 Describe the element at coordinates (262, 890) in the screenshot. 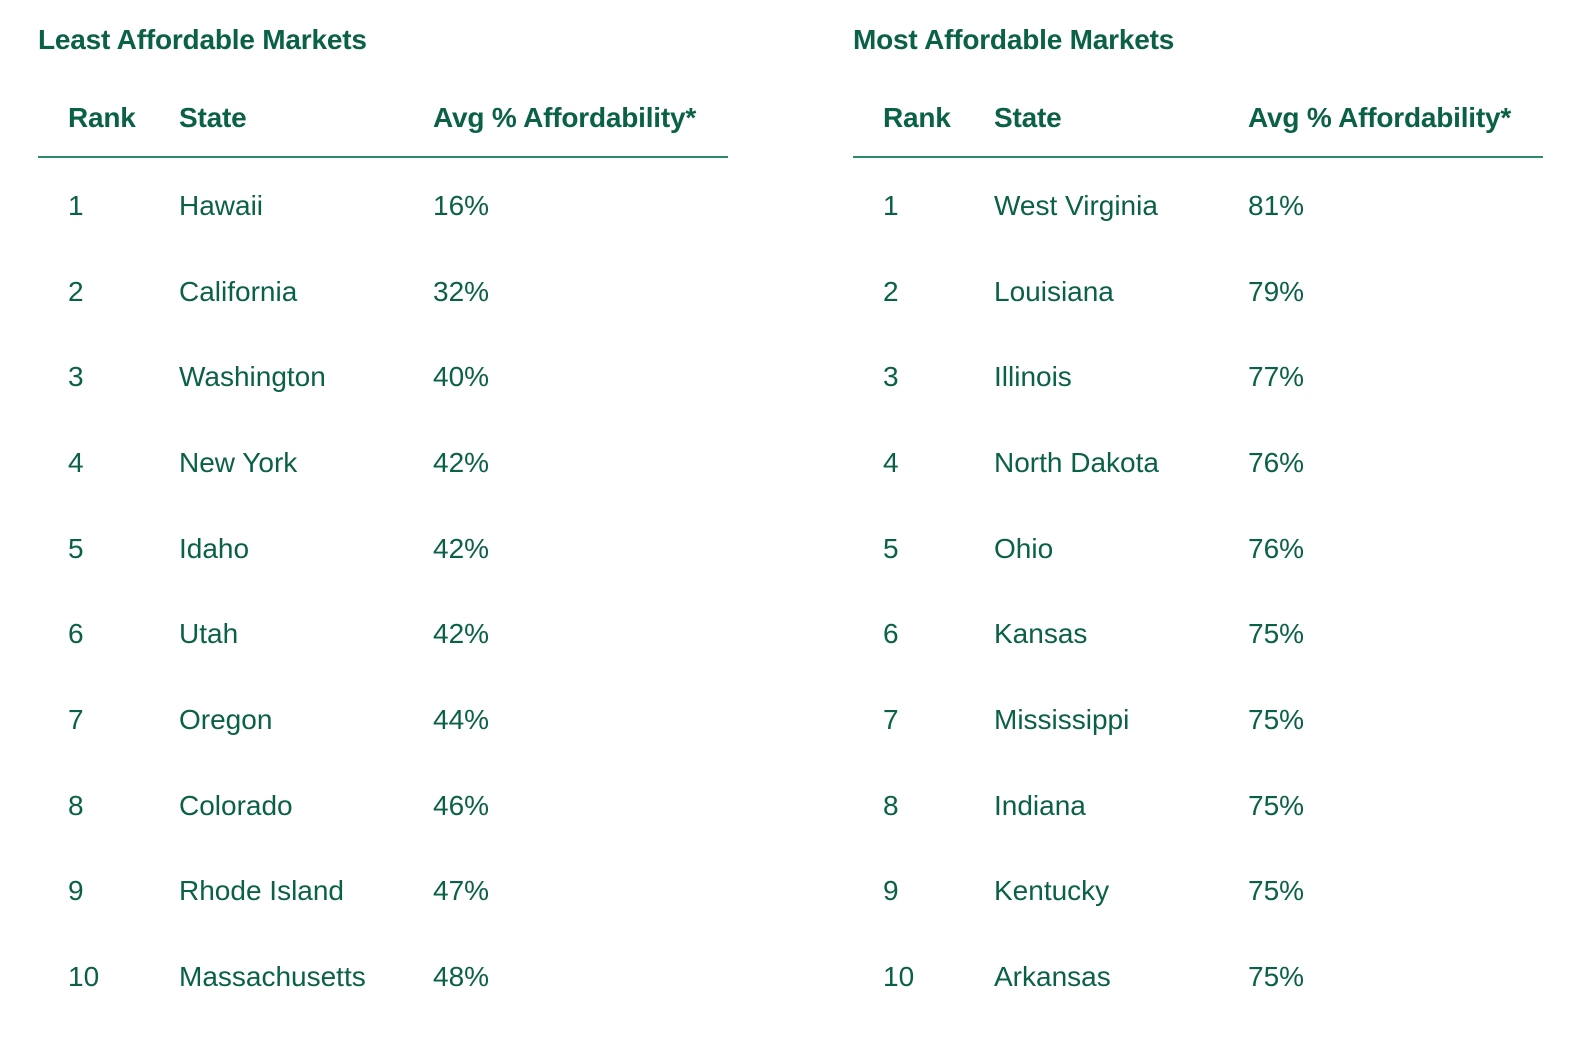

I see `state-cell: Rhode Island` at that location.